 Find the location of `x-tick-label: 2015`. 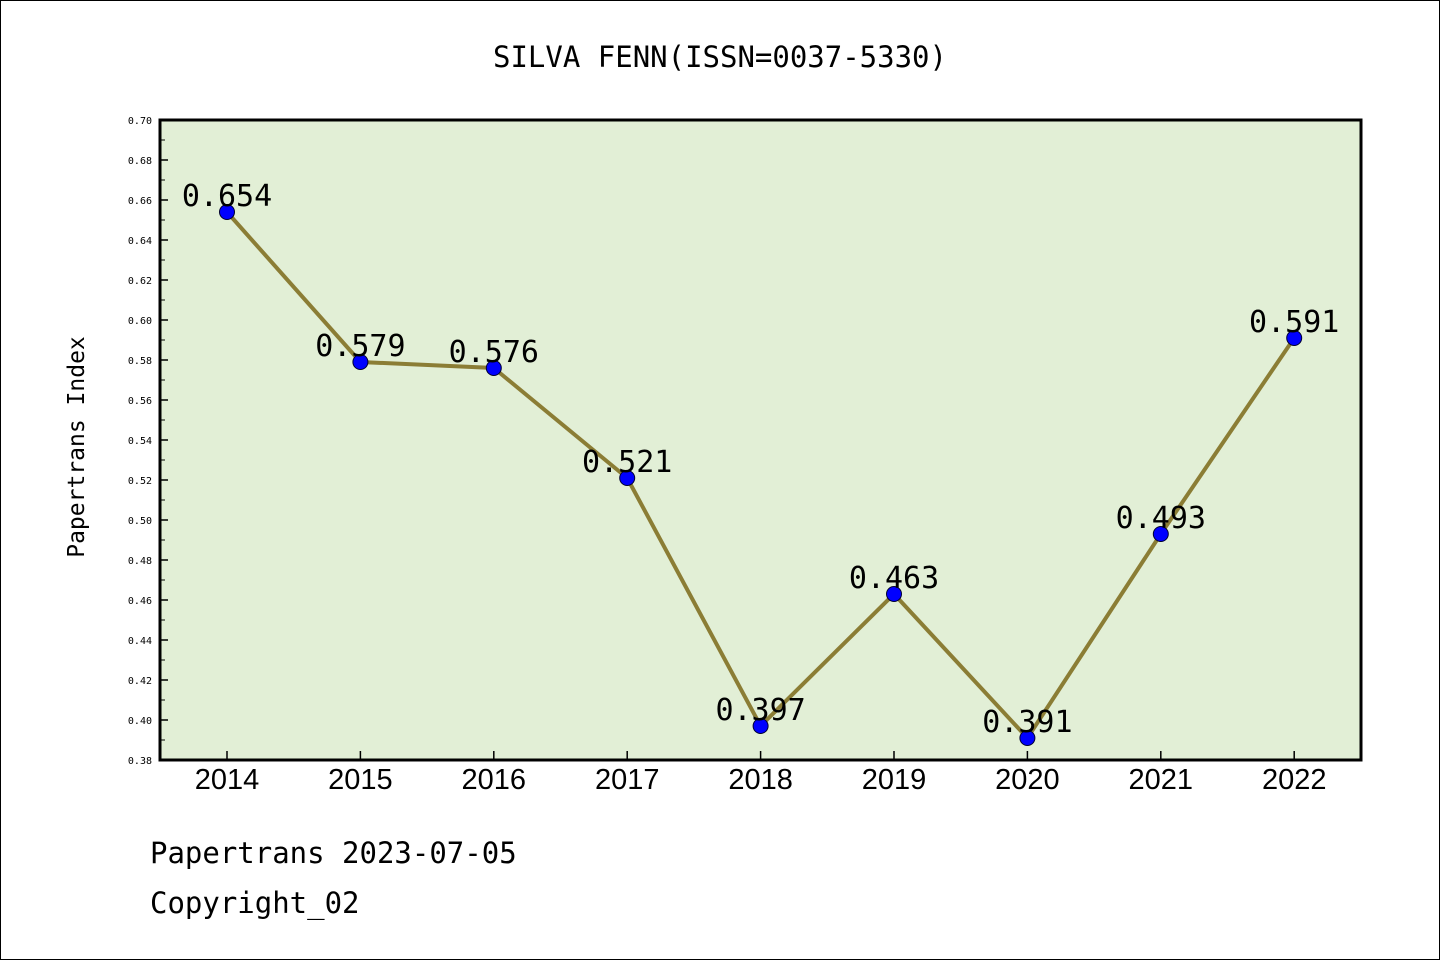

x-tick-label: 2015 is located at coordinates (360, 780).